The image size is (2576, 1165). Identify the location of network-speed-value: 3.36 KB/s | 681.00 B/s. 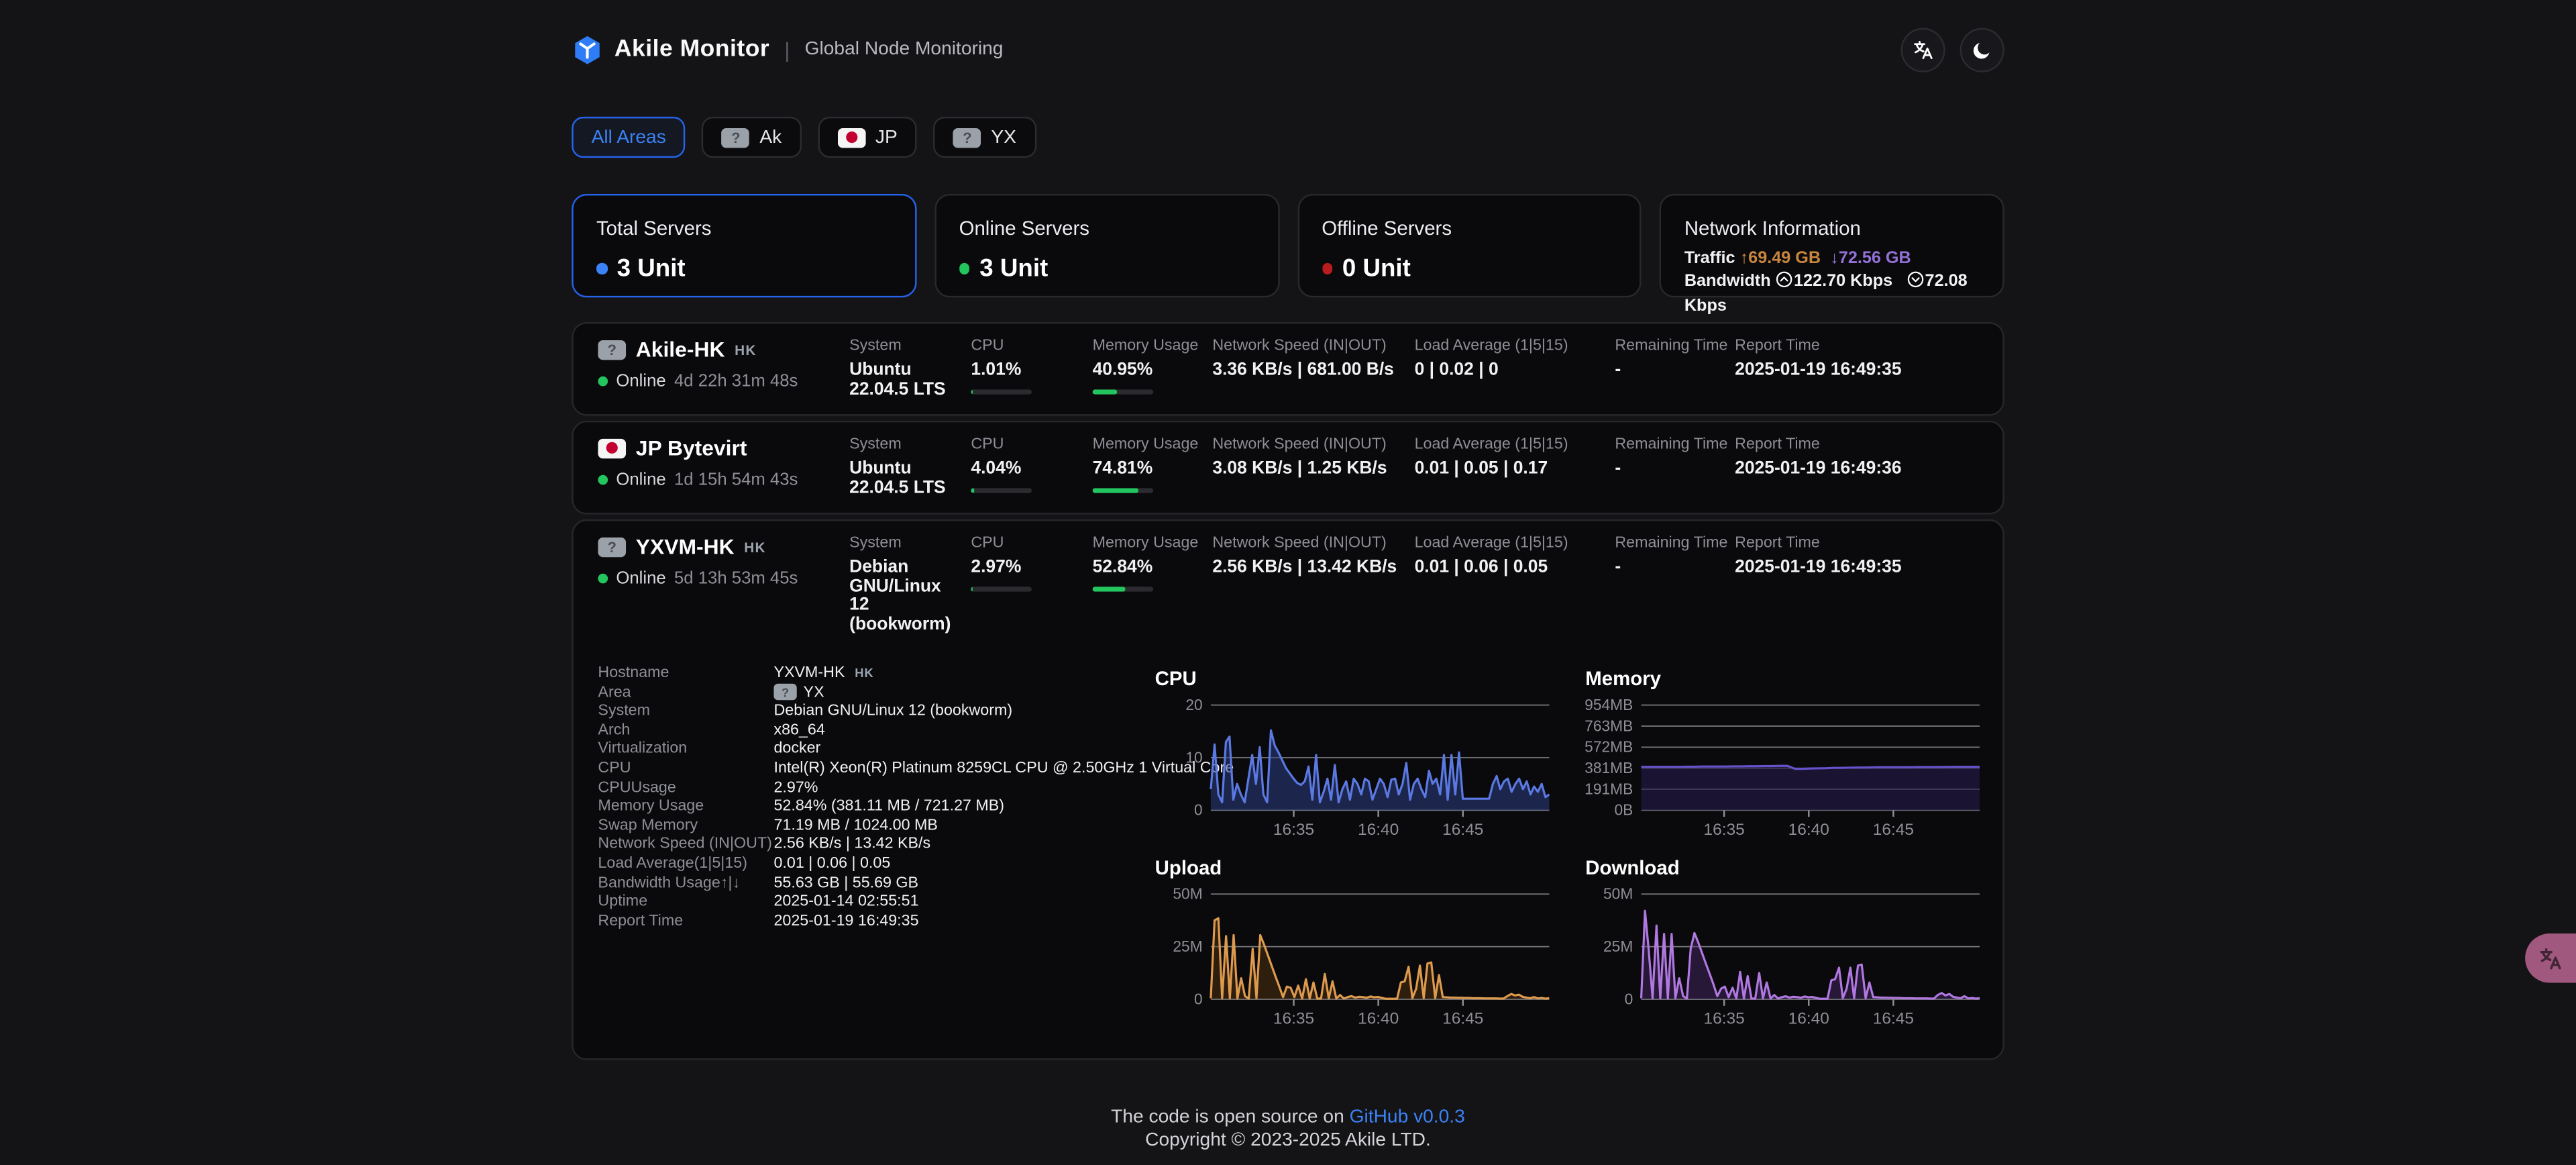
(1303, 370).